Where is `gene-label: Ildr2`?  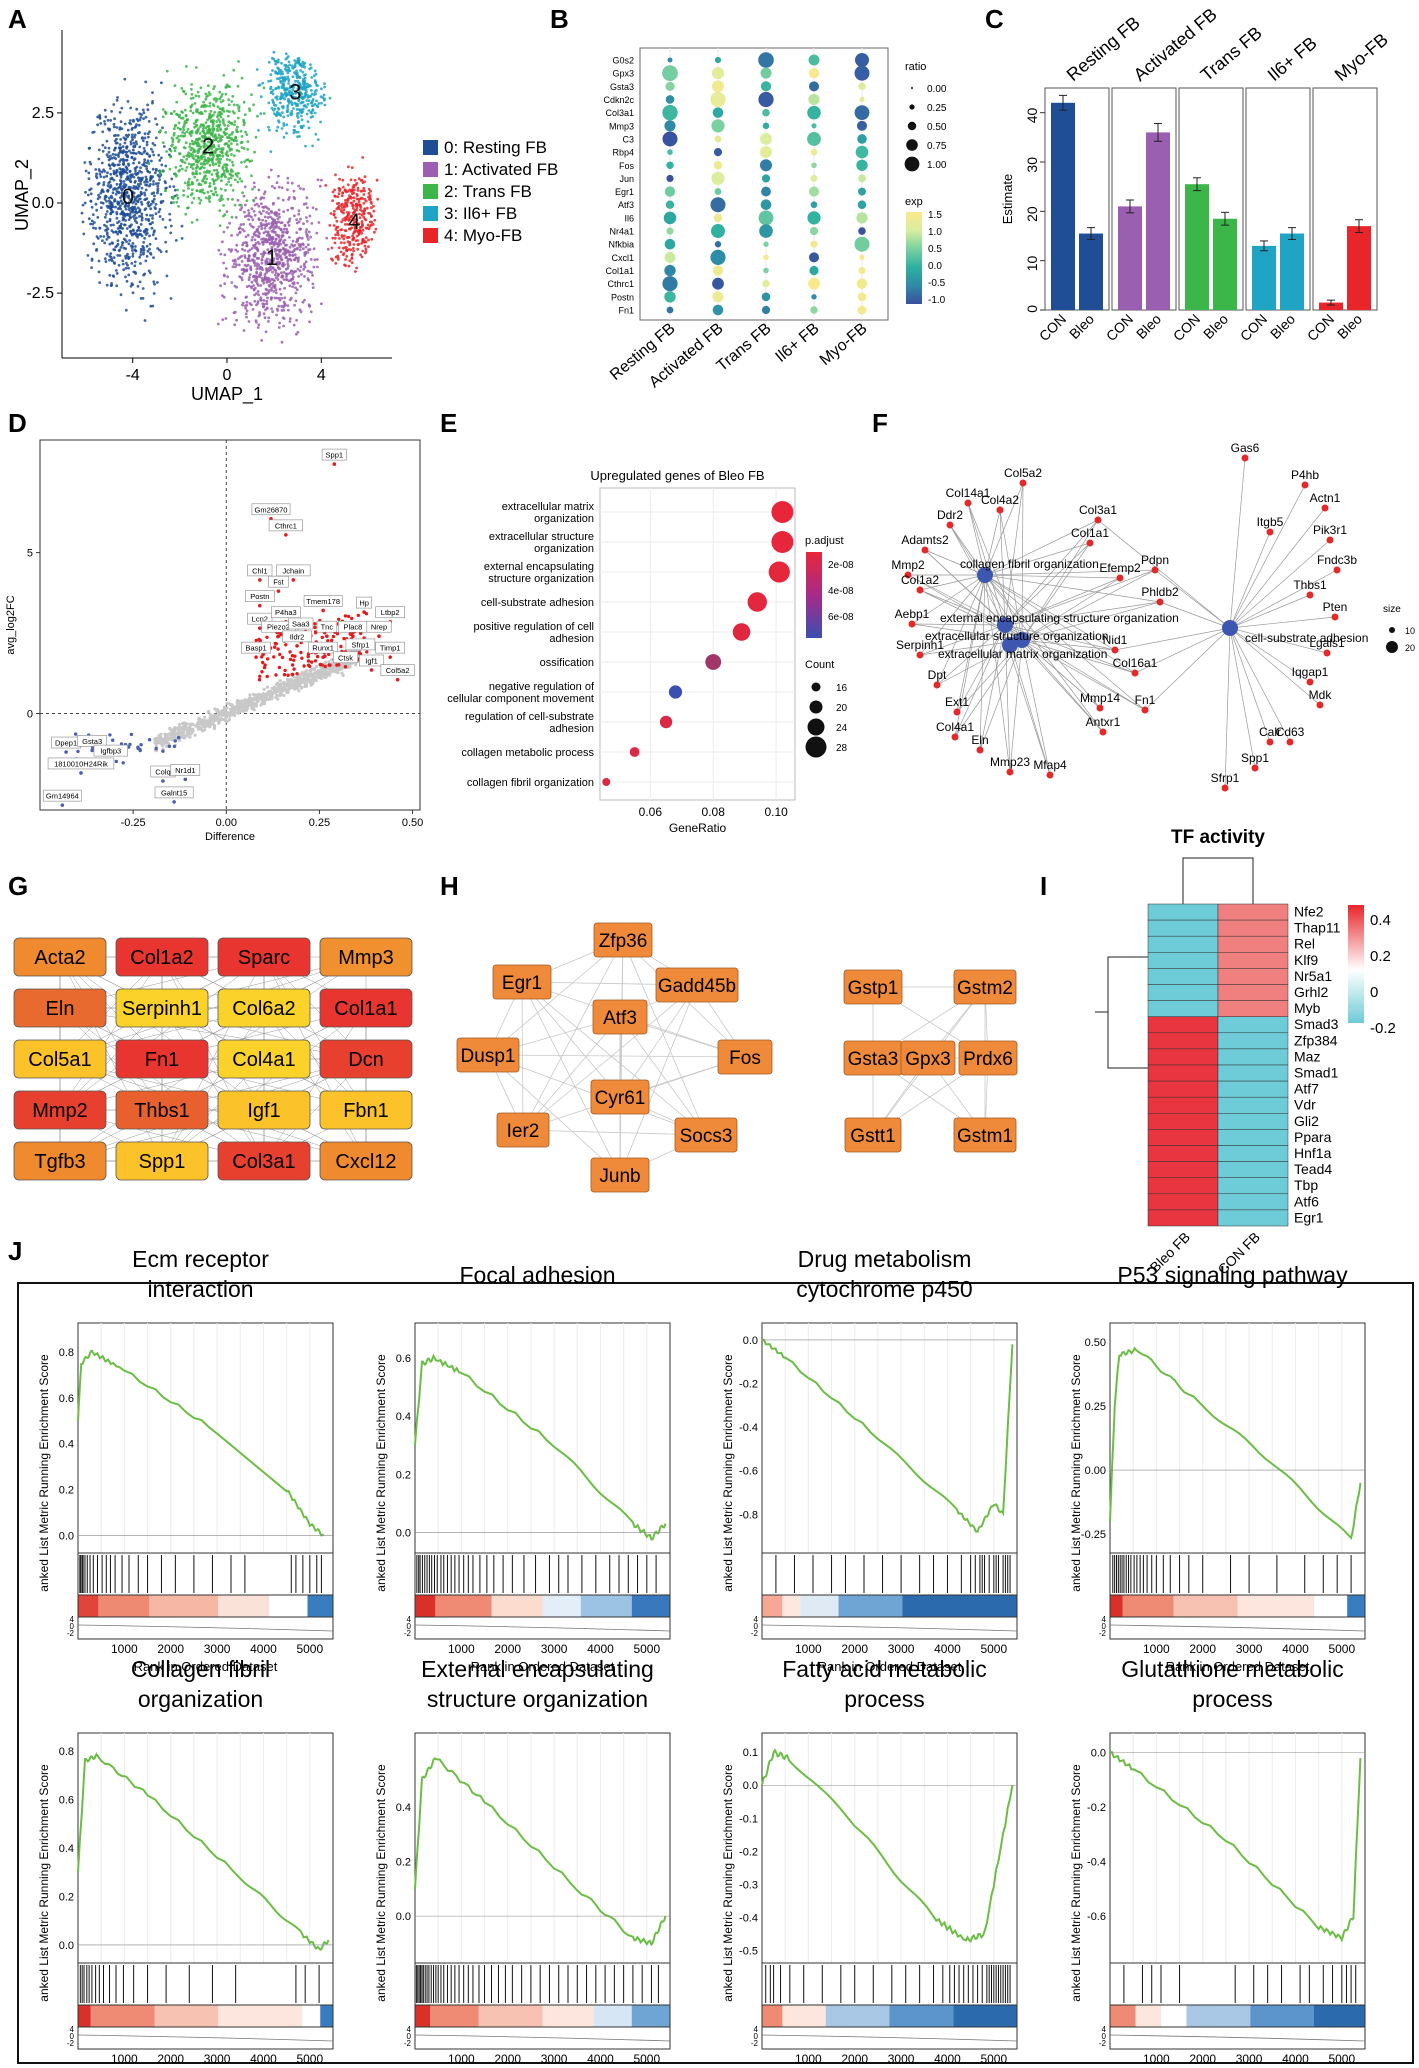
gene-label: Ildr2 is located at coordinates (297, 636).